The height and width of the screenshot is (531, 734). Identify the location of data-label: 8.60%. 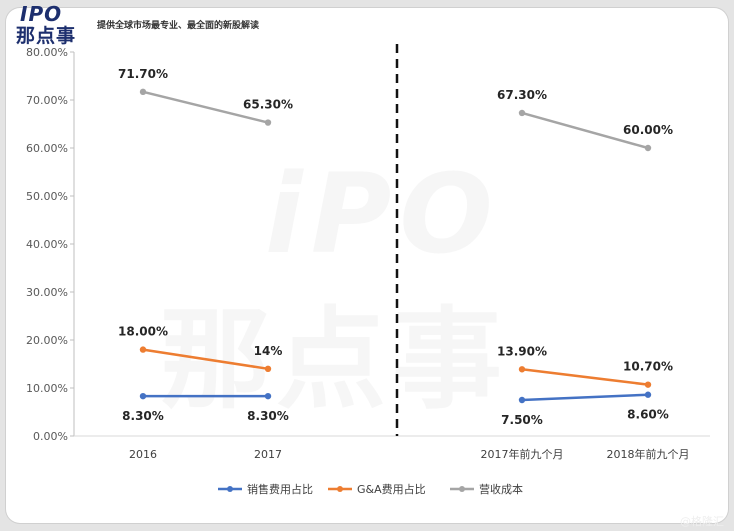
(648, 415).